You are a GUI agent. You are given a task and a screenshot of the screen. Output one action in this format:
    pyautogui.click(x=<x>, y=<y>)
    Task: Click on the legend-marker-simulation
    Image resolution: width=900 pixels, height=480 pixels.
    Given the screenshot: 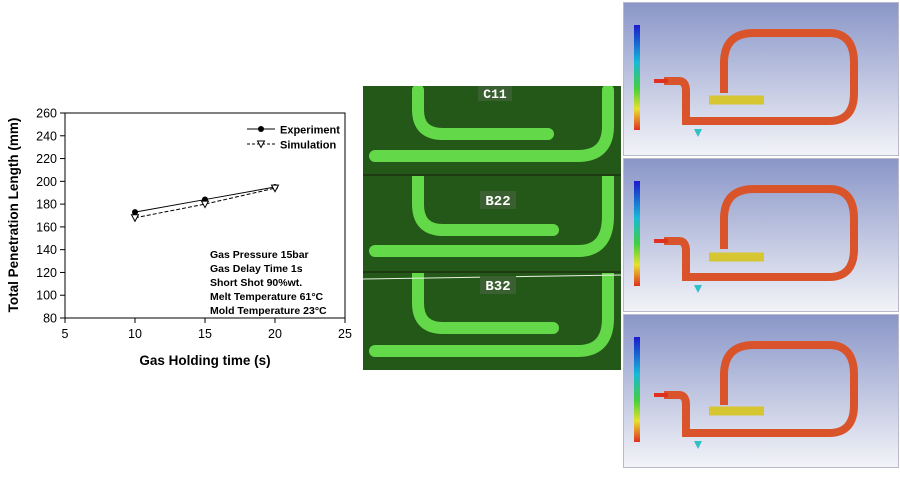 What is the action you would take?
    pyautogui.click(x=261, y=144)
    